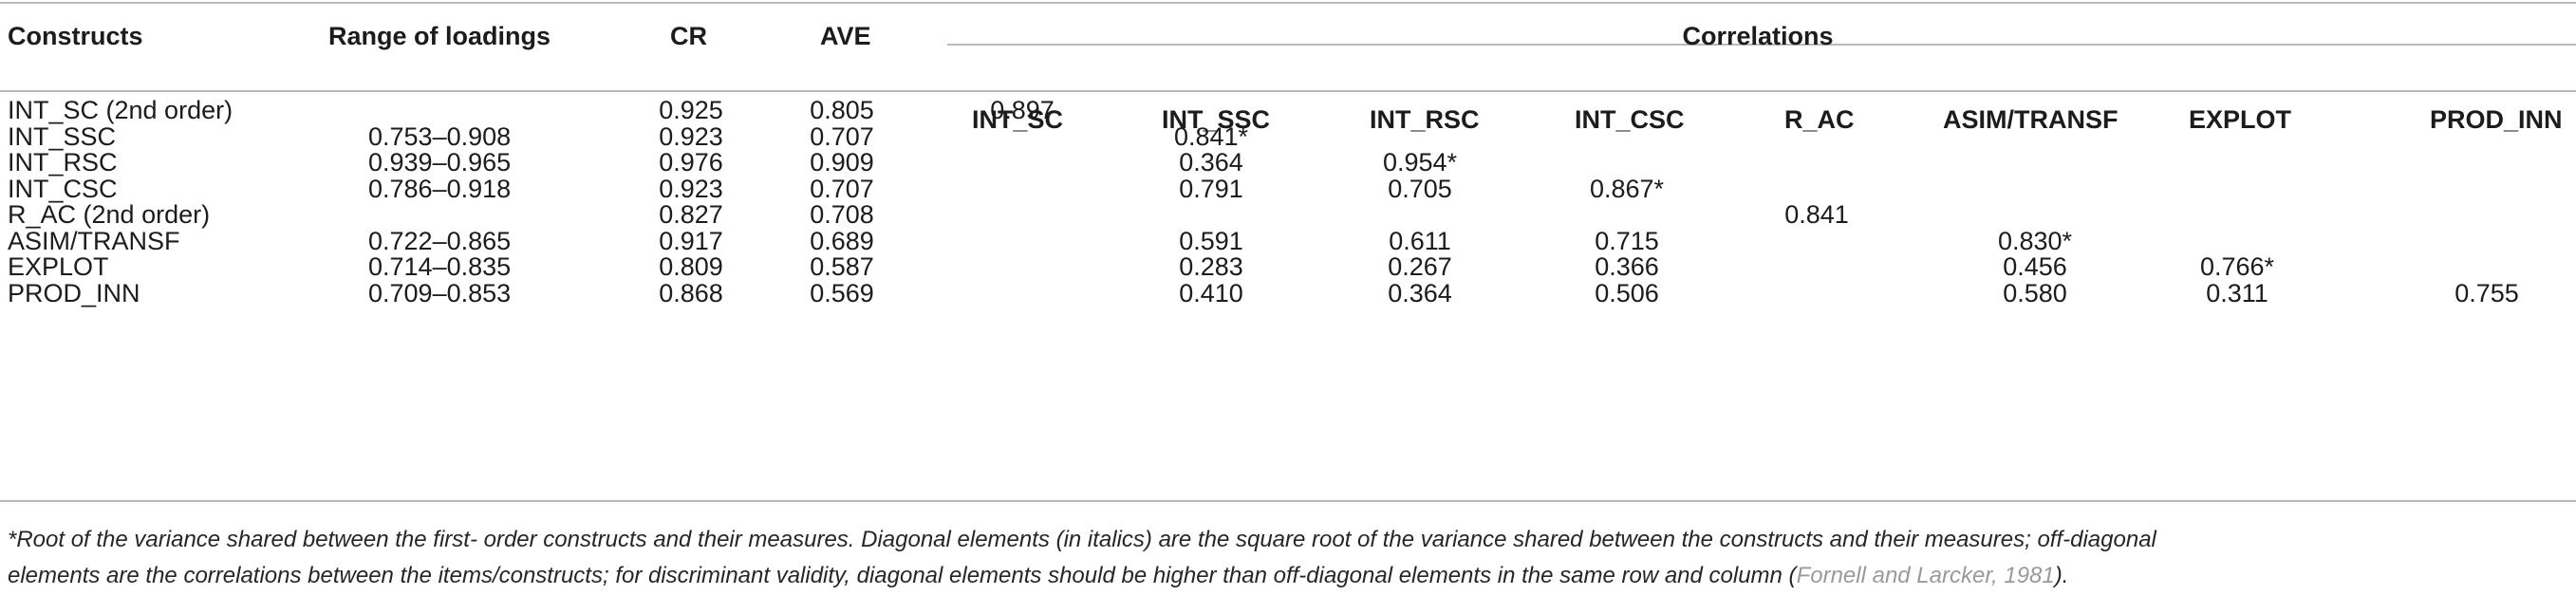  What do you see at coordinates (1211, 162) in the screenshot?
I see `corr-int-rsc-int-ssc: 0.364` at bounding box center [1211, 162].